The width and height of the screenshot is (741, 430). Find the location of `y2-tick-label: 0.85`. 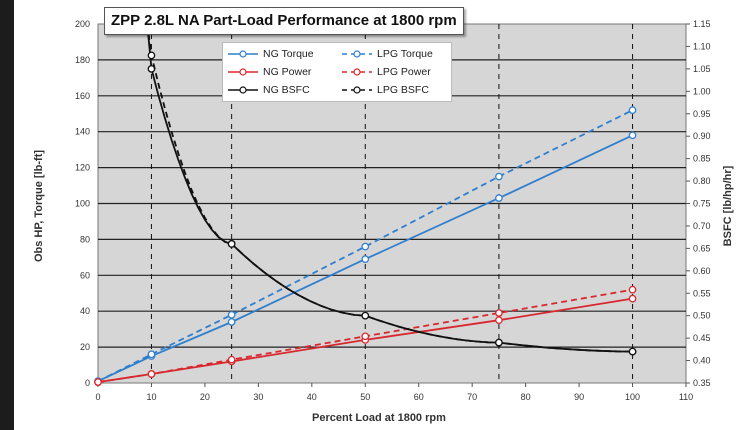

y2-tick-label: 0.85 is located at coordinates (702, 159).